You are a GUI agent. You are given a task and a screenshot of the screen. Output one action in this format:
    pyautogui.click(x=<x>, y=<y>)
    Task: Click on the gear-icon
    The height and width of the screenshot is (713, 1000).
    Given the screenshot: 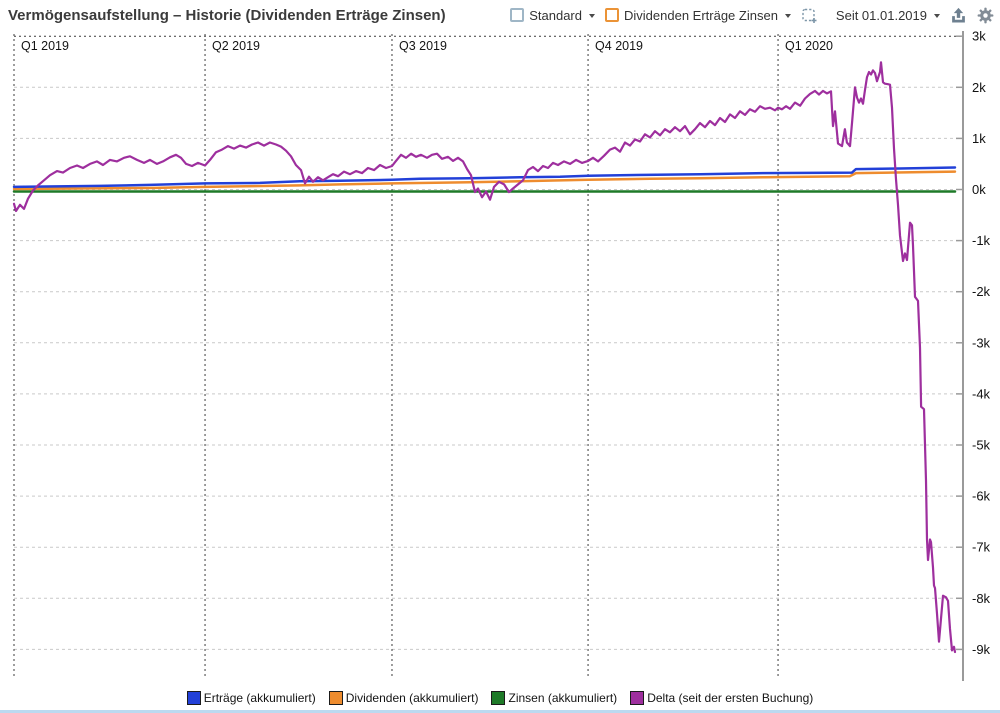 What is the action you would take?
    pyautogui.click(x=985, y=15)
    